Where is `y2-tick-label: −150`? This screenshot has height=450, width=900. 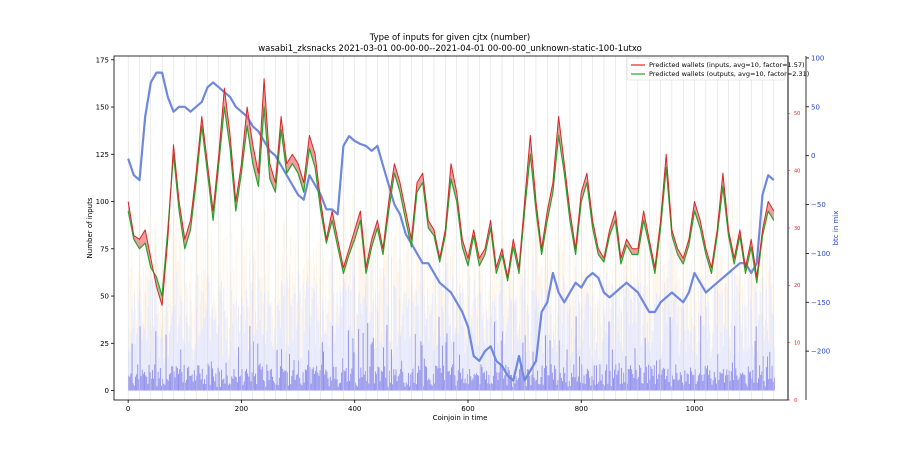 y2-tick-label: −150 is located at coordinates (820, 303).